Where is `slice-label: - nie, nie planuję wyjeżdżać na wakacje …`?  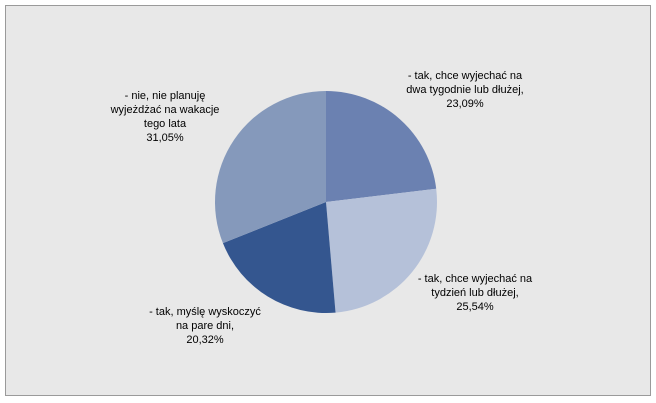 slice-label: - nie, nie planuję wyjeżdżać na wakacje … is located at coordinates (165, 117).